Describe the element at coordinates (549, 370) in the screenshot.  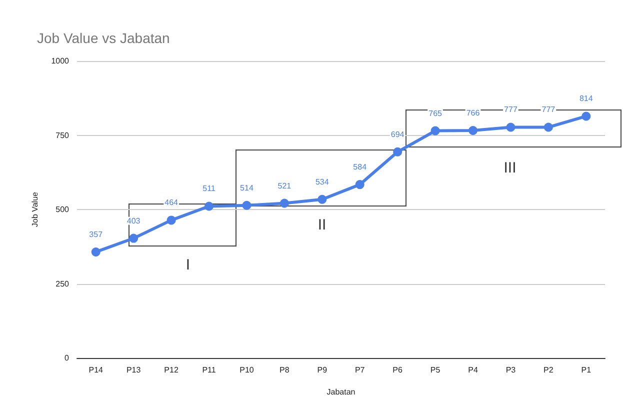
I see `x-tick-label: P2` at that location.